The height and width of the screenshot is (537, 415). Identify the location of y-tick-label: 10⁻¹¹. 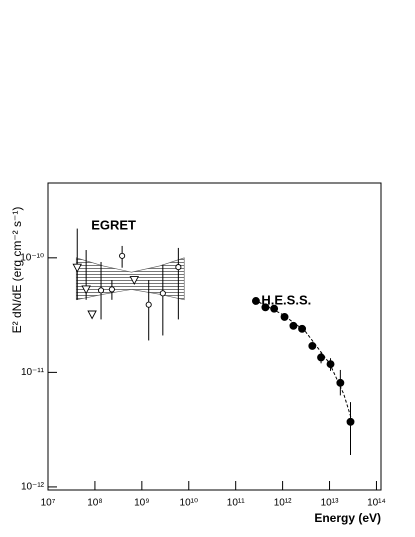
(33, 372).